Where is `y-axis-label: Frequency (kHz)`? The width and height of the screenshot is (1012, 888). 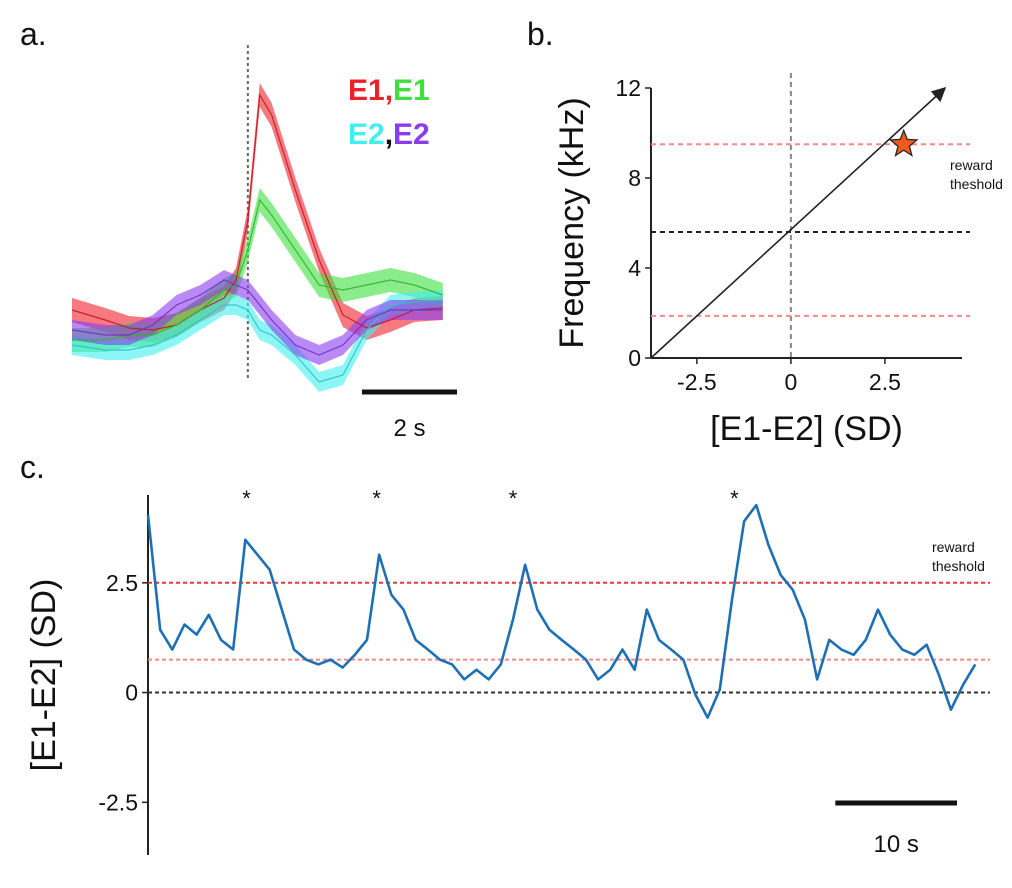 y-axis-label: Frequency (kHz) is located at coordinates (572, 222).